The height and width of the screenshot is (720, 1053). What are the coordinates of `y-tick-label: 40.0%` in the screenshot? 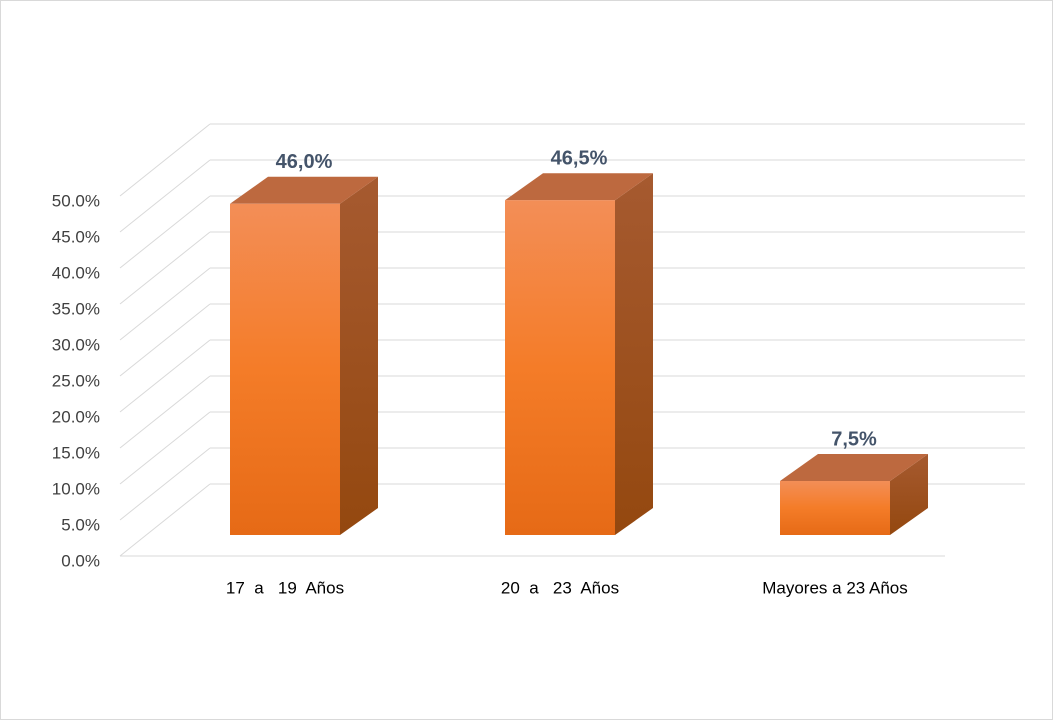 It's located at (76, 272).